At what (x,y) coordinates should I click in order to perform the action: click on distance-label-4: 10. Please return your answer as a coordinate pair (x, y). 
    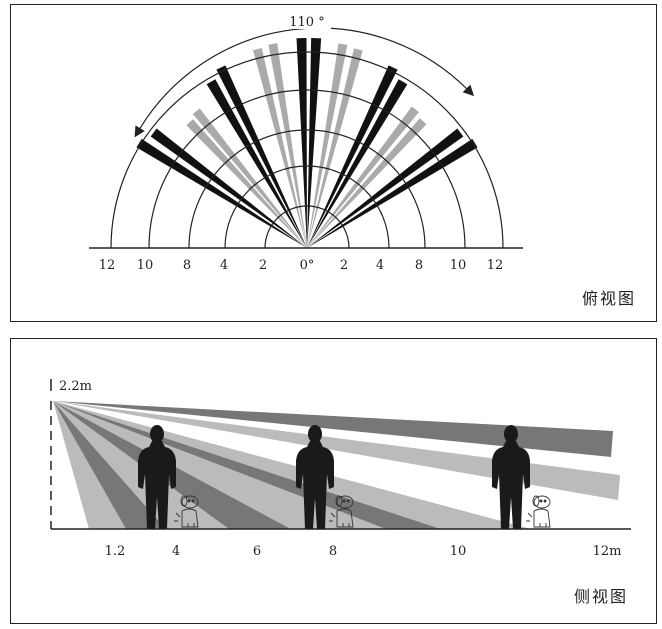
    Looking at the image, I should click on (458, 551).